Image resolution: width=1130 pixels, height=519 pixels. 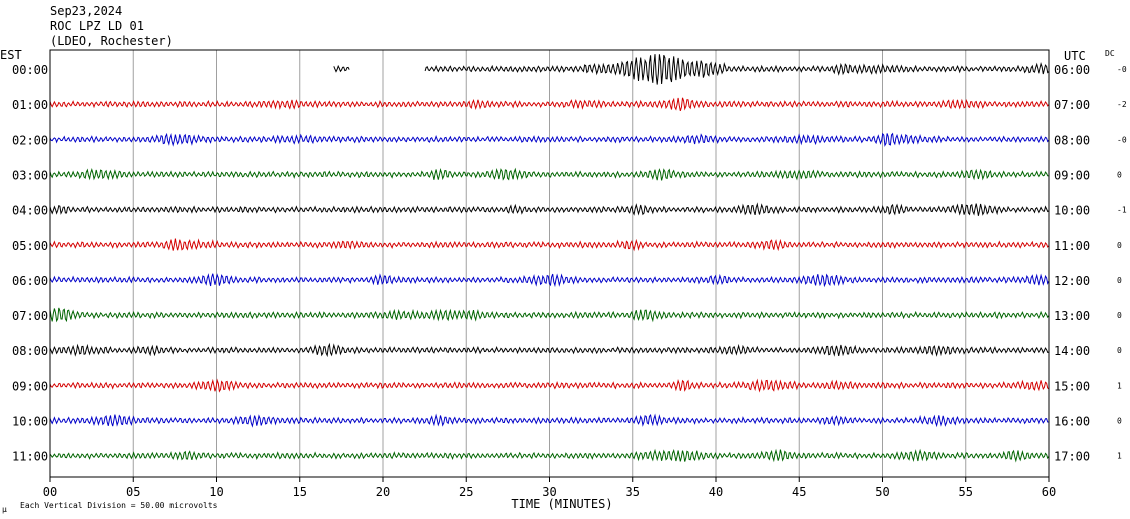 I want to click on corner-mark: μ, so click(x=4, y=509).